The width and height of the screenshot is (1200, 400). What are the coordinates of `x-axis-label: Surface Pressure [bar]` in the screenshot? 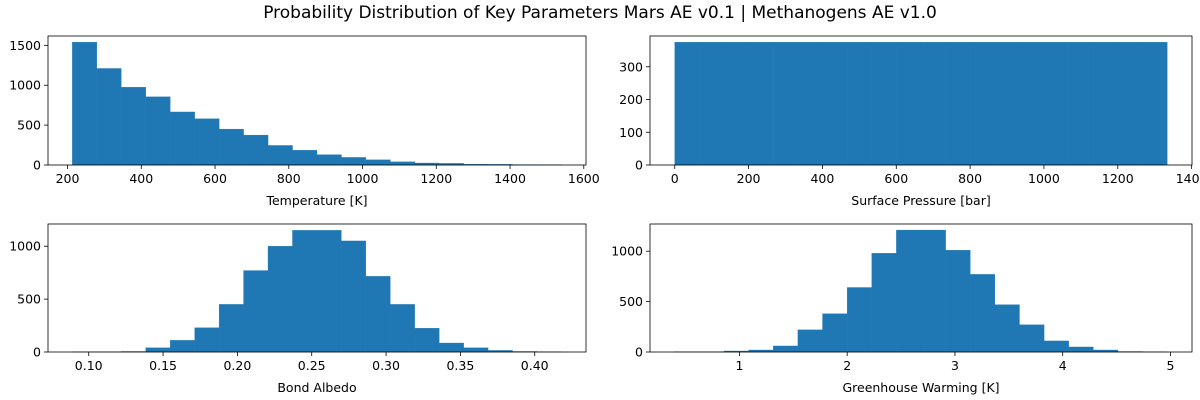 It's located at (920, 200).